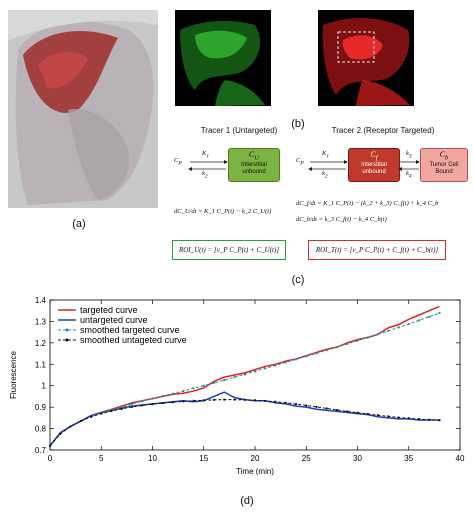  I want to click on x-axis-label: Time (min), so click(255, 471).